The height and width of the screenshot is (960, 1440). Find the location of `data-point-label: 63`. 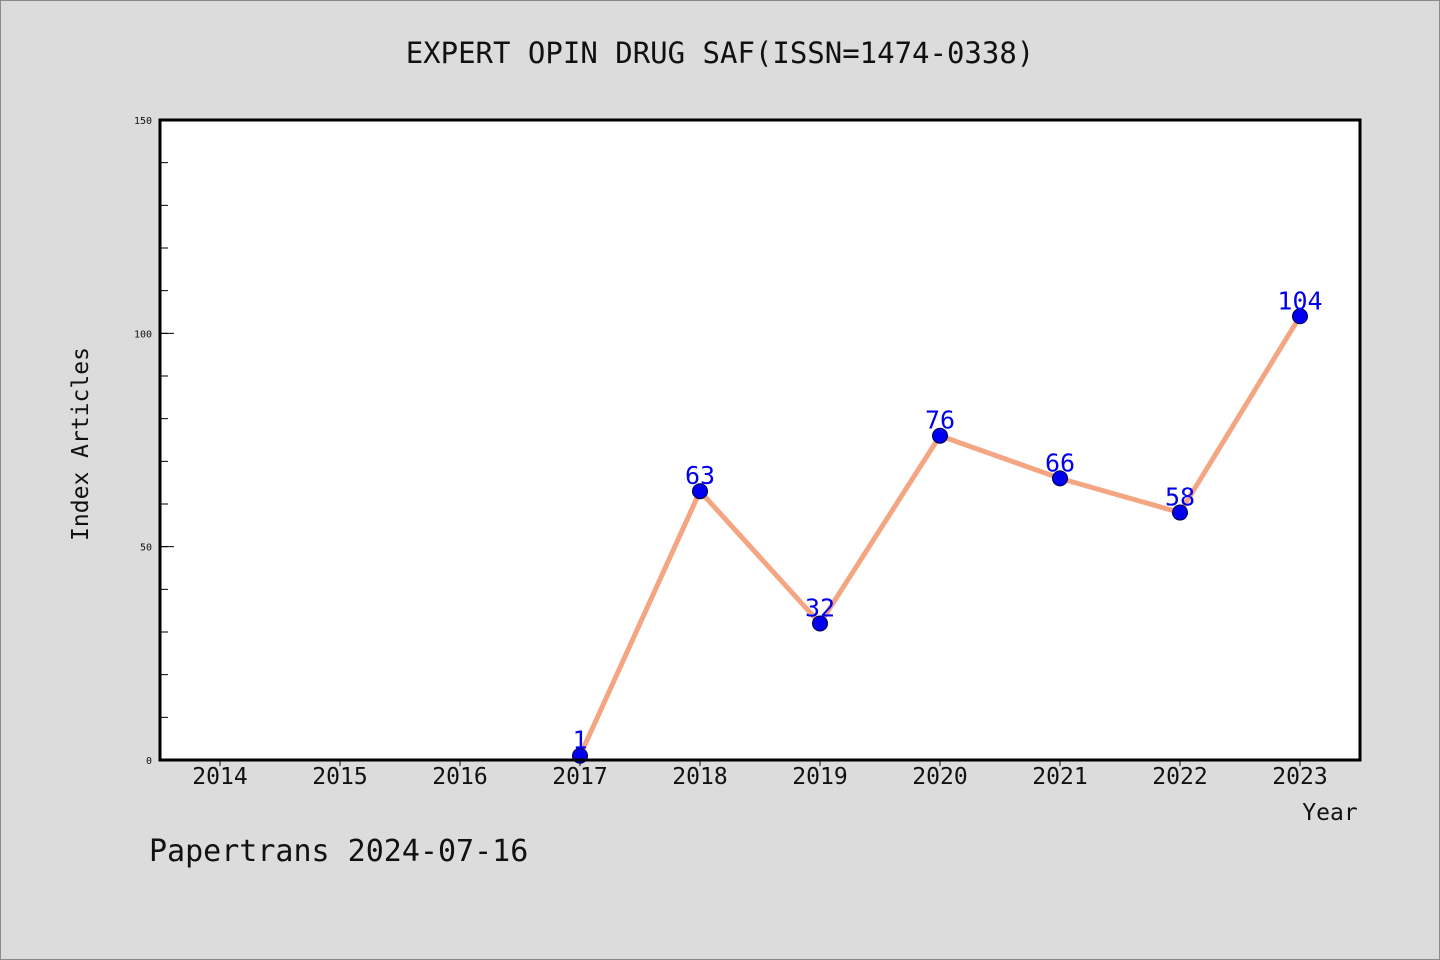

data-point-label: 63 is located at coordinates (700, 475).